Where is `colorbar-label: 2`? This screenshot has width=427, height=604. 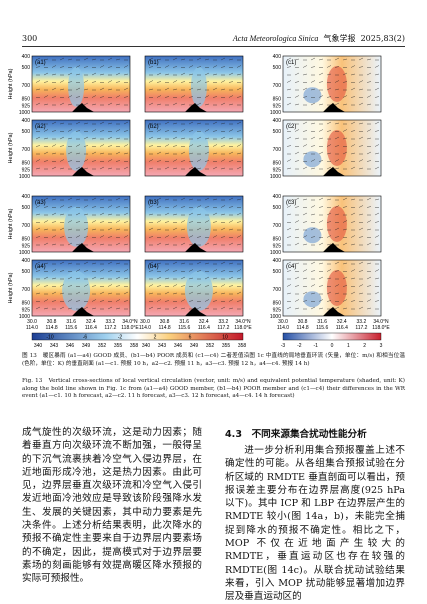 colorbar-label: 2 is located at coordinates (155, 338).